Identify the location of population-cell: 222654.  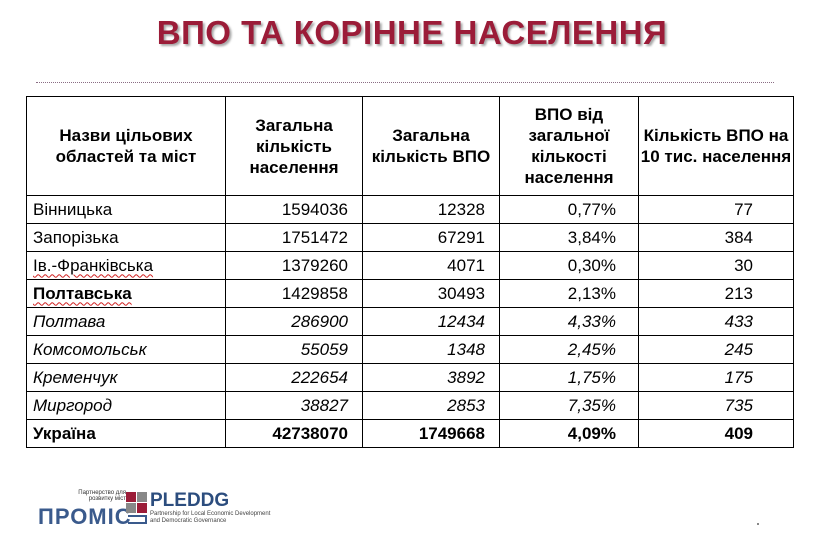
(294, 377).